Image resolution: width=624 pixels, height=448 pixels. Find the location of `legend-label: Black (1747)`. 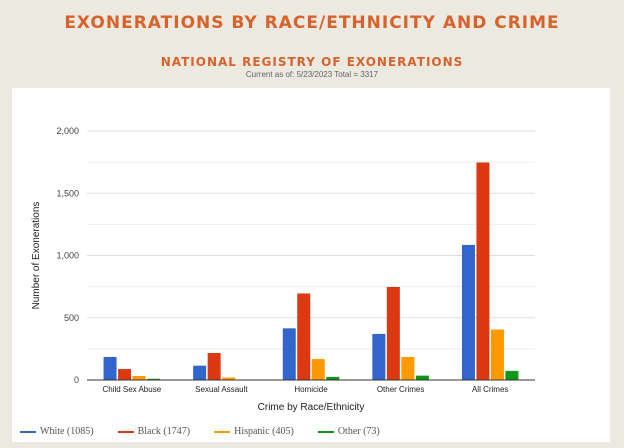

legend-label: Black (1747) is located at coordinates (164, 431).